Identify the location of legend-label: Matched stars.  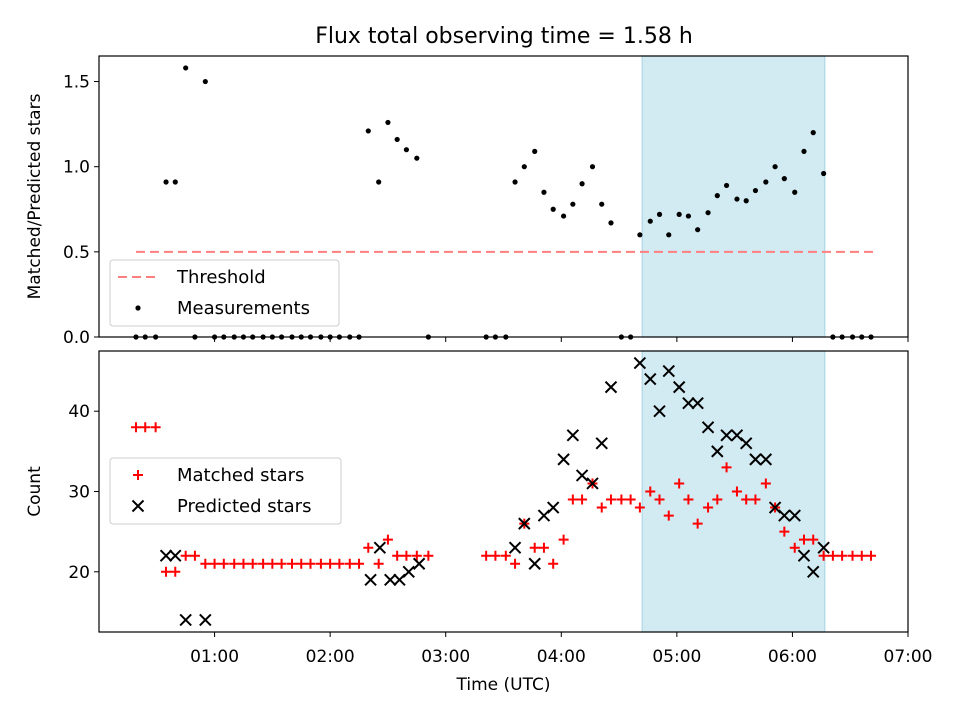
(240, 475).